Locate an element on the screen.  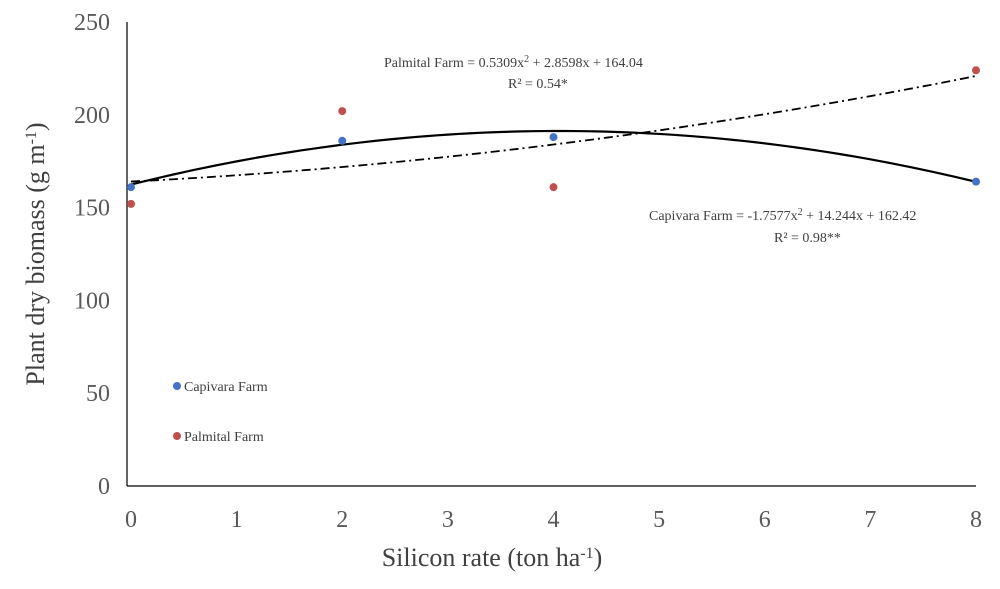
x-tick-label: 4 is located at coordinates (554, 520).